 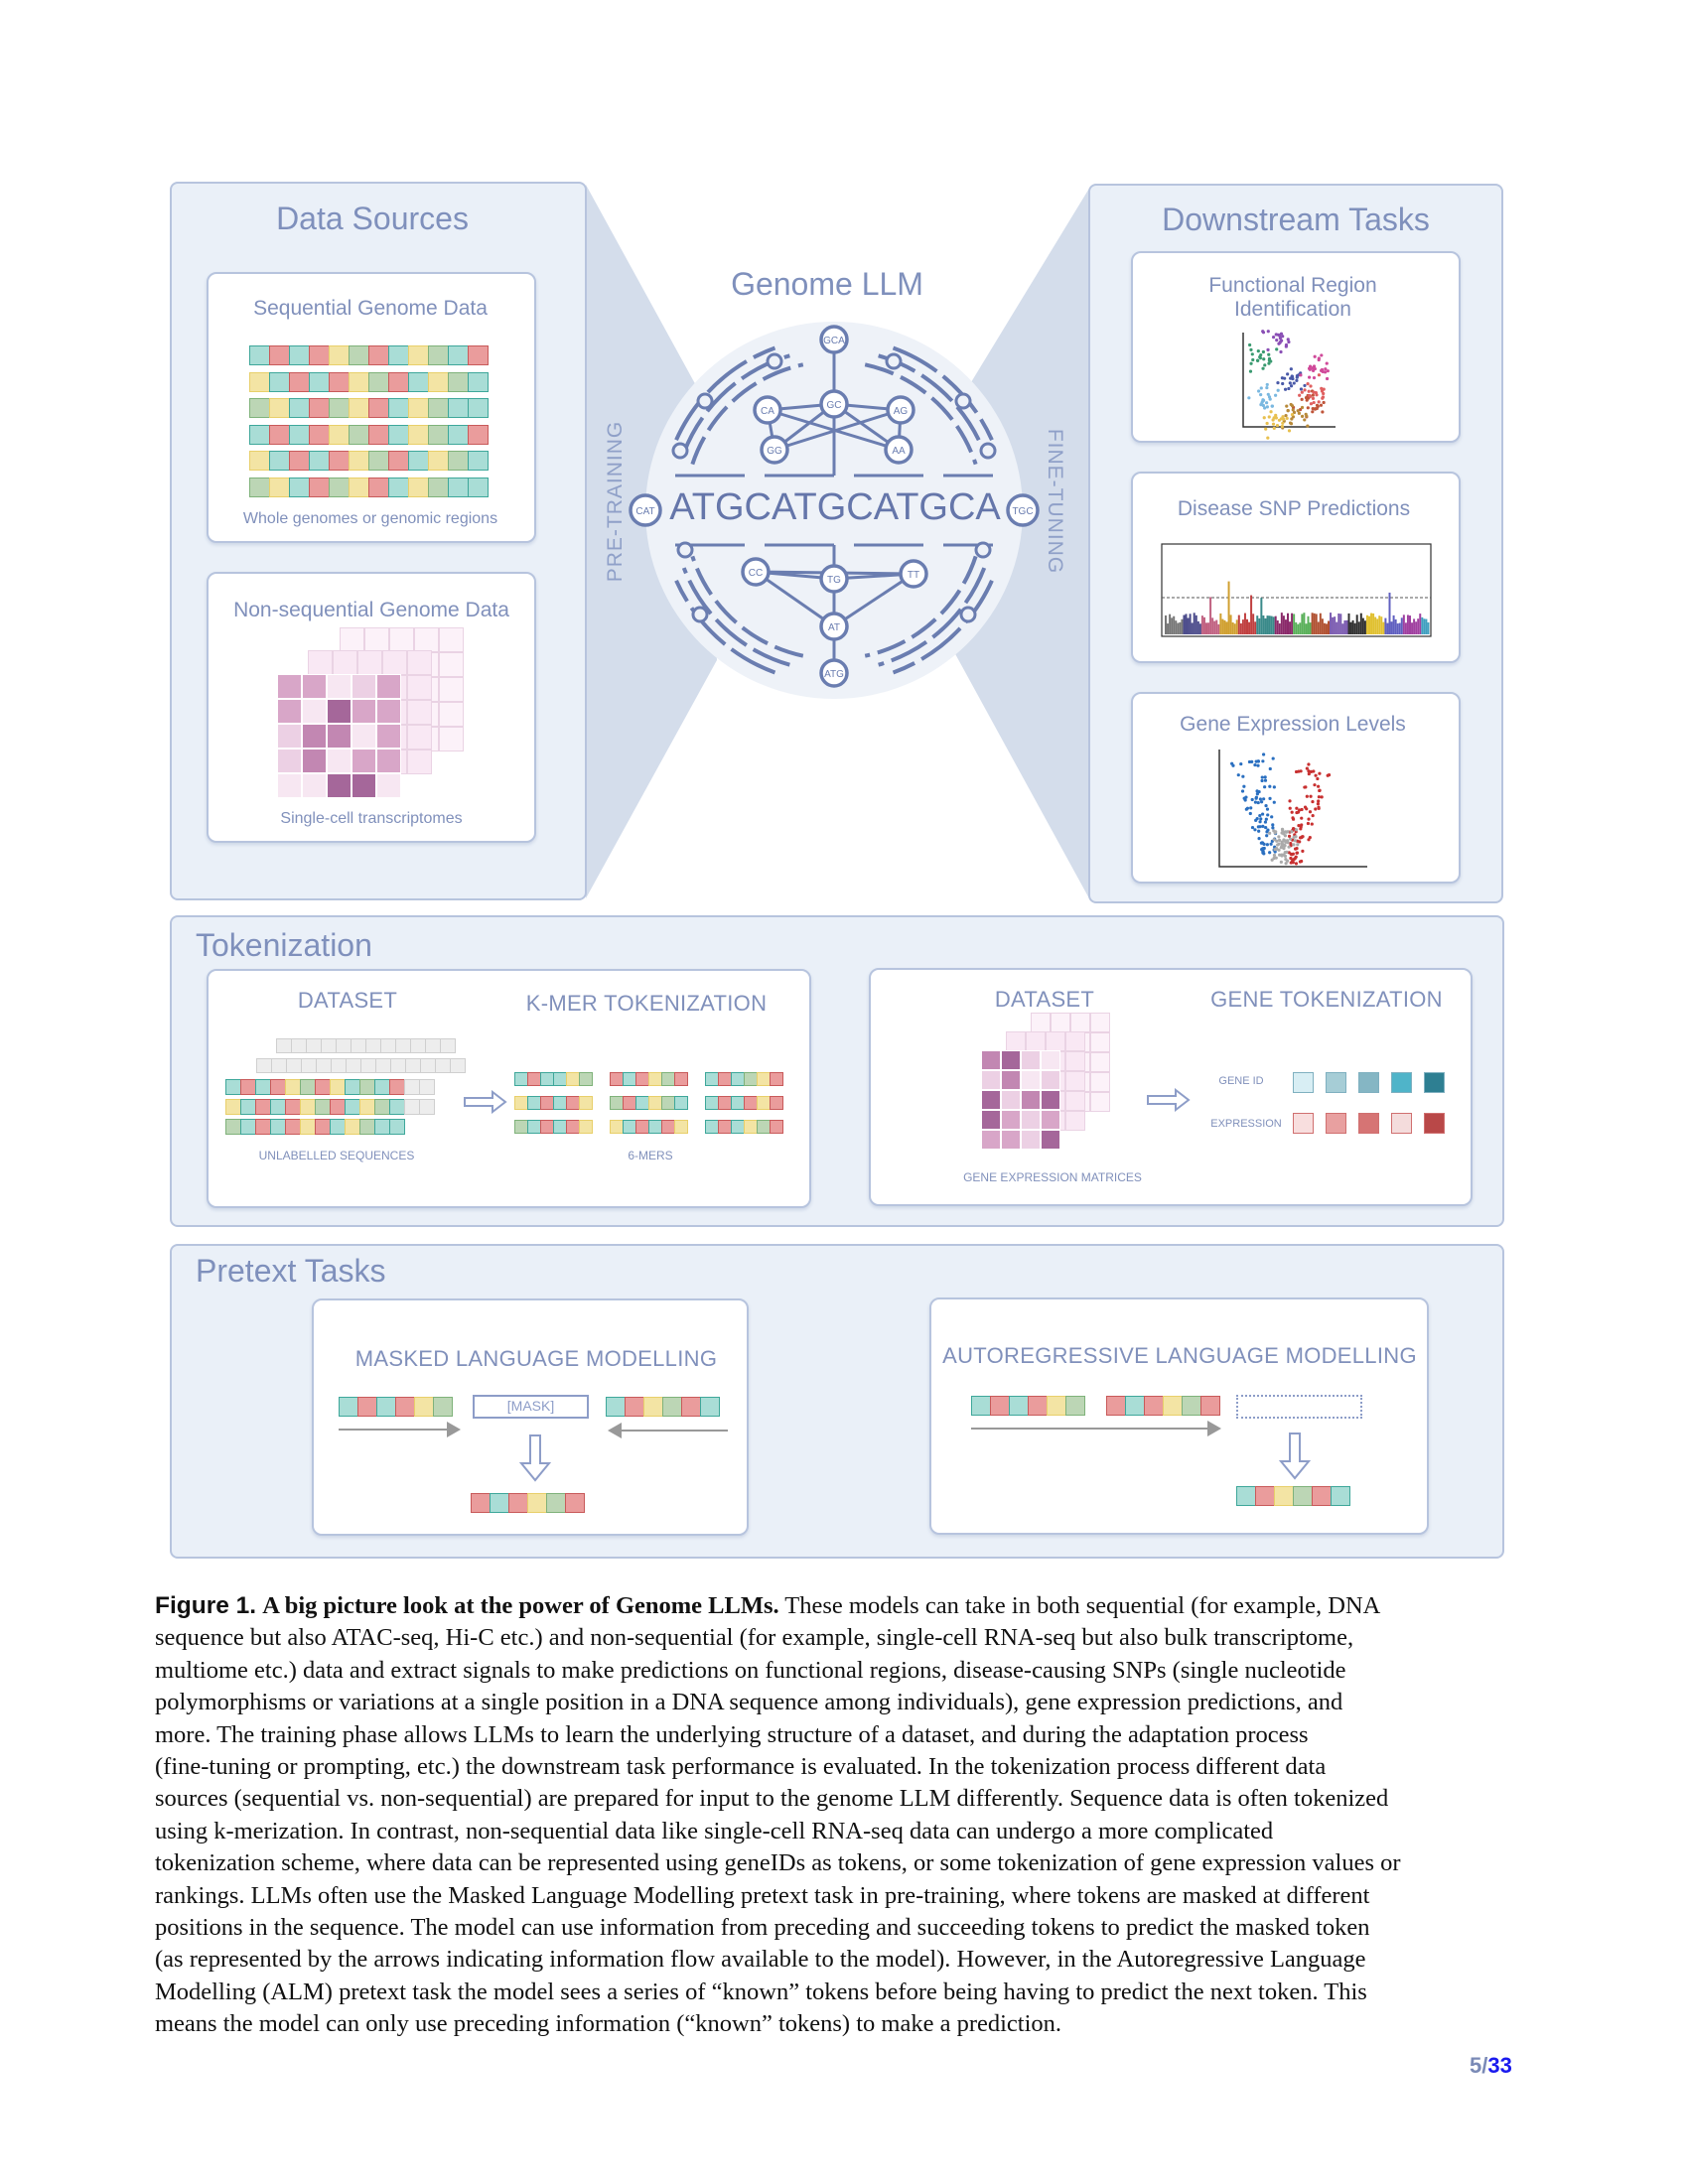 I want to click on functional-region-card, so click(x=1296, y=347).